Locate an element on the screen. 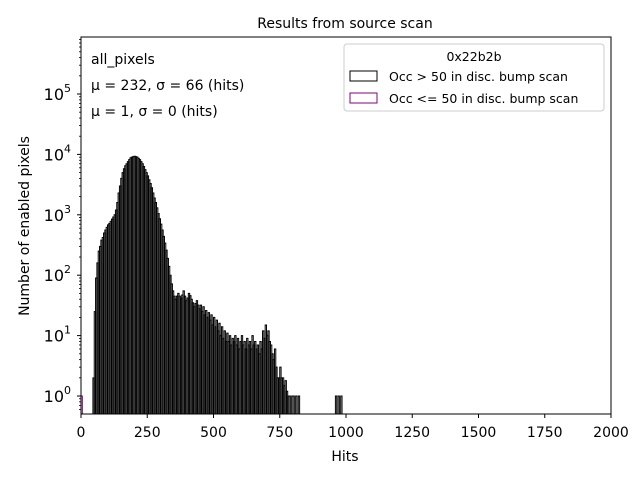 Image resolution: width=640 pixels, height=480 pixels. x-axis-ticks: 0 250 500 750 1000 1250 1500 1750 2000 is located at coordinates (353, 427).